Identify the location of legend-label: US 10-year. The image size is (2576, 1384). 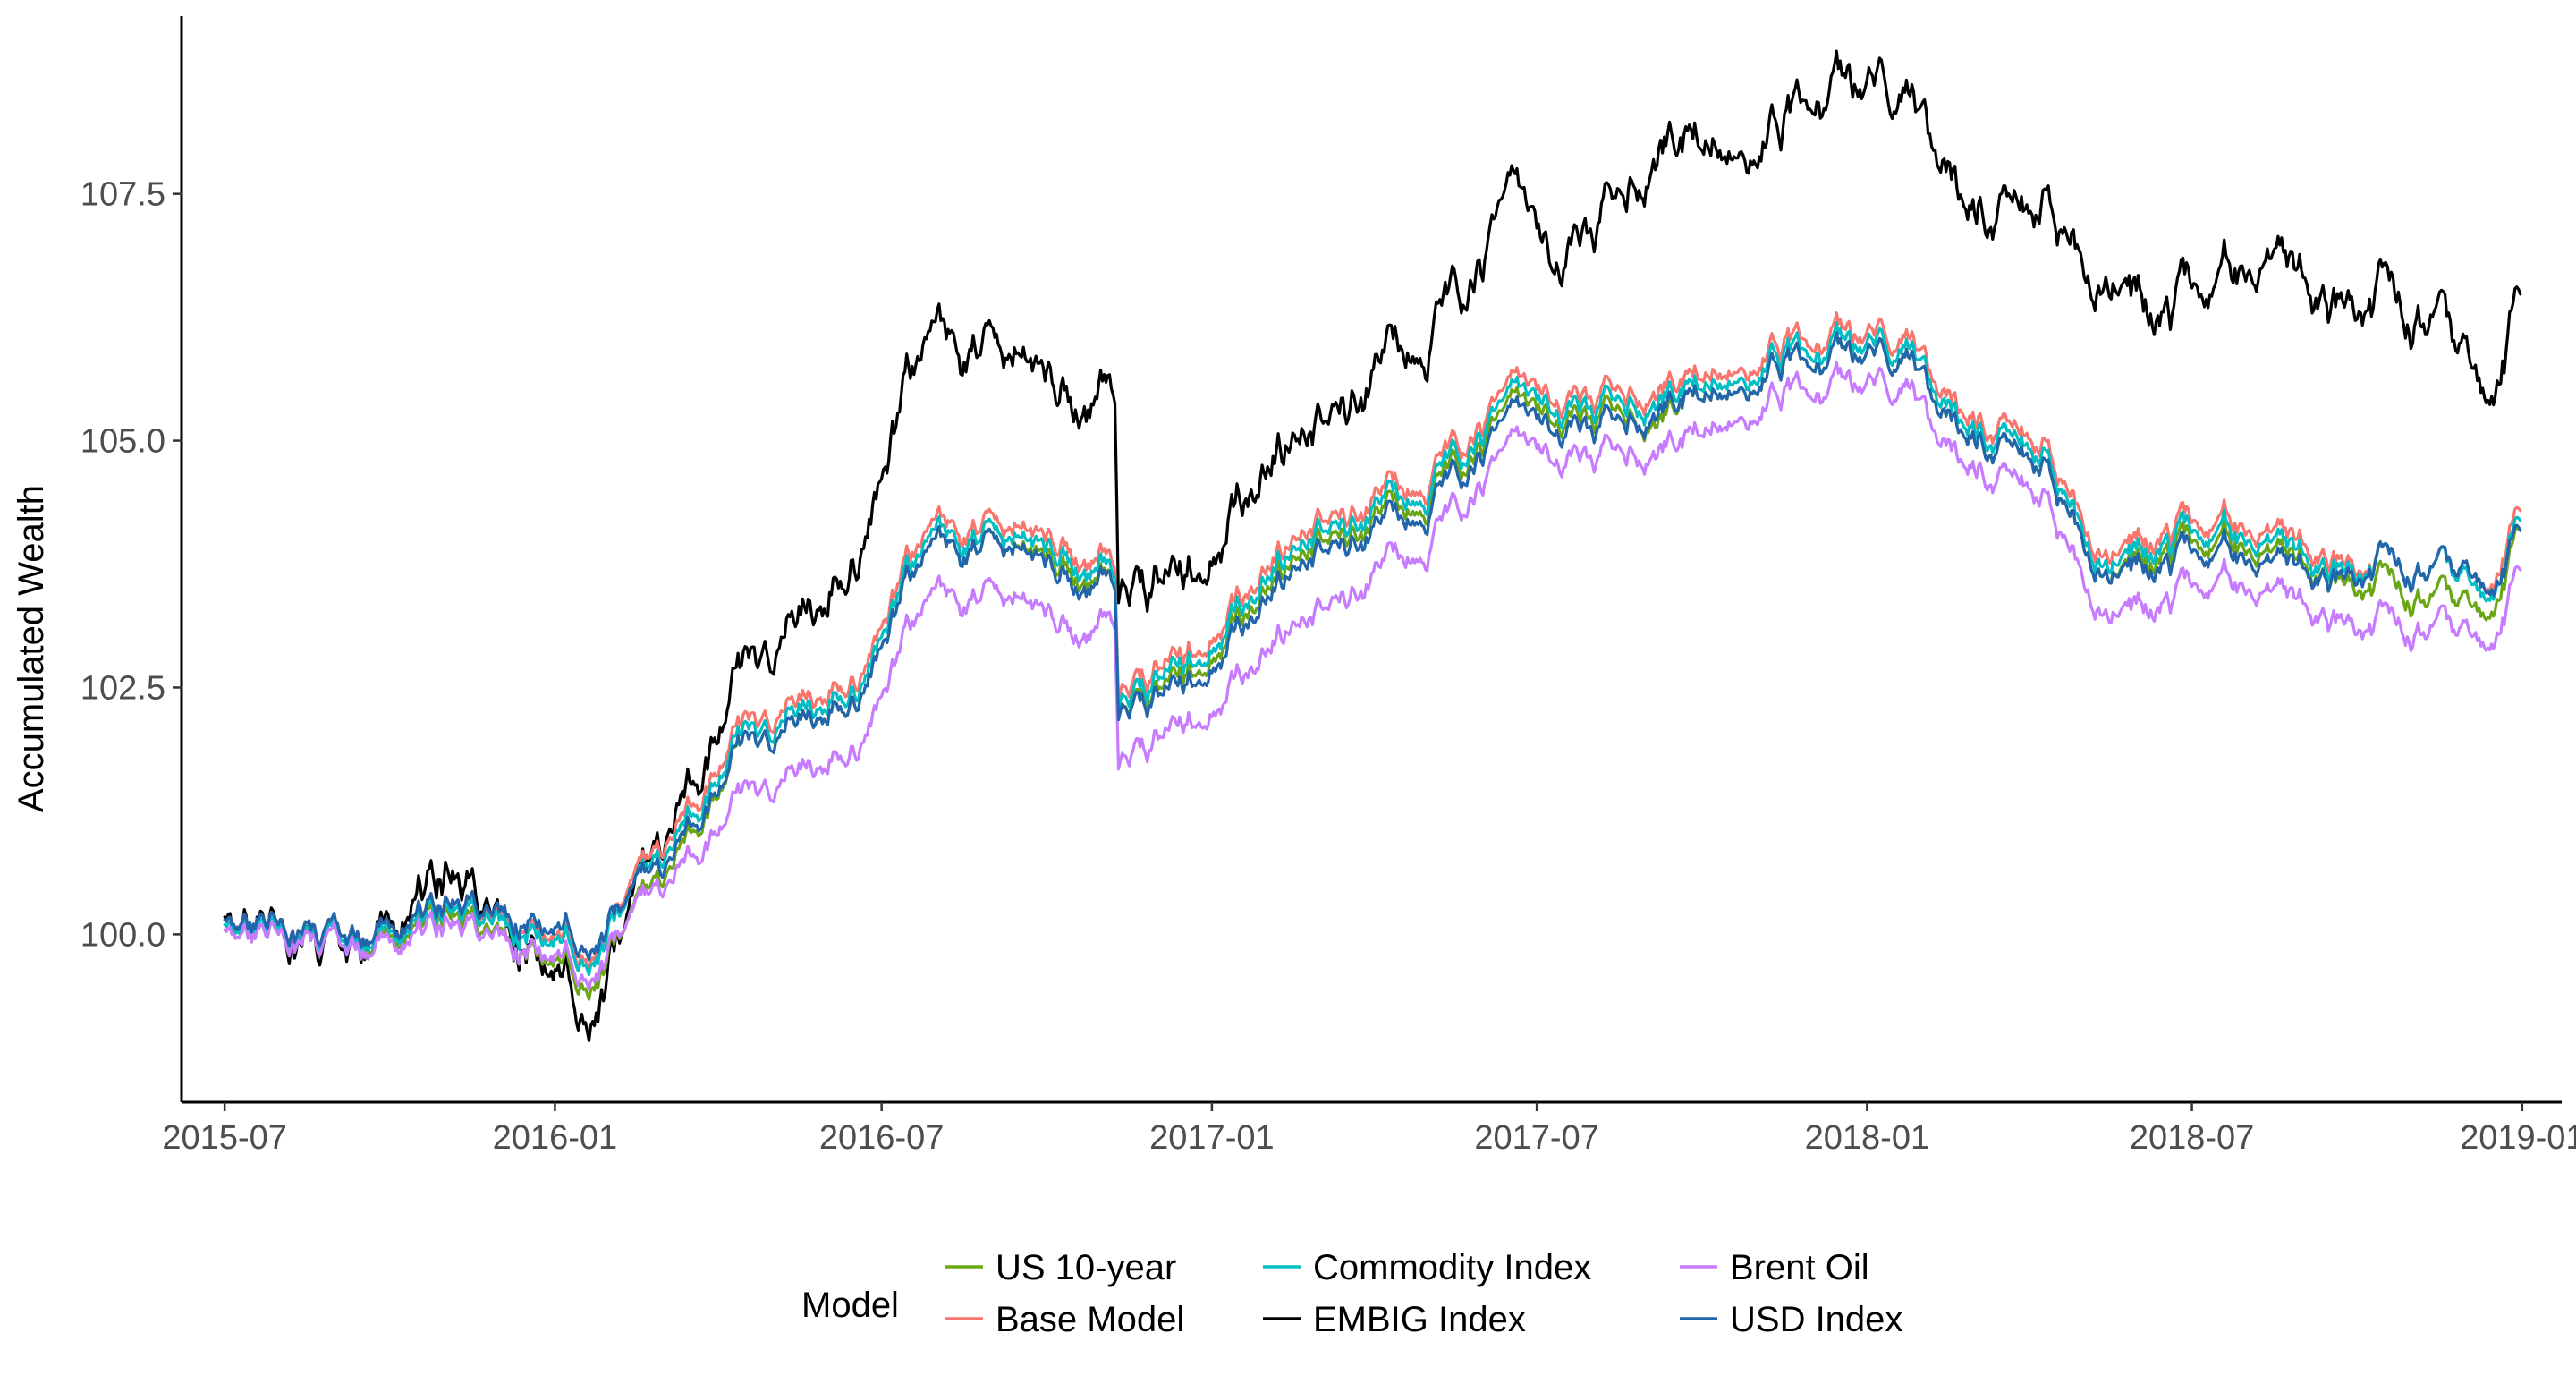
(1086, 1268).